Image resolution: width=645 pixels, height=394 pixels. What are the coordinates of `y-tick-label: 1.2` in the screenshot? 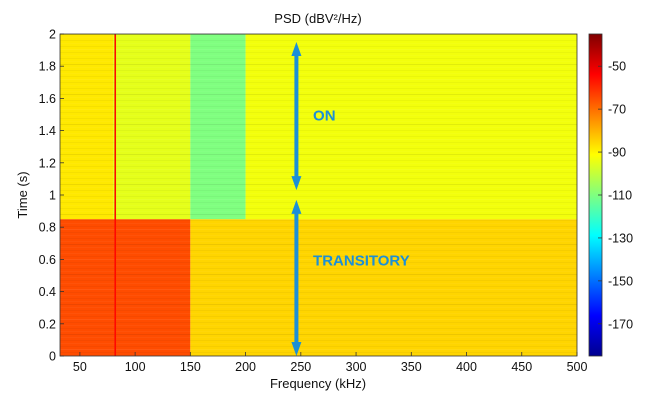 It's located at (47, 163).